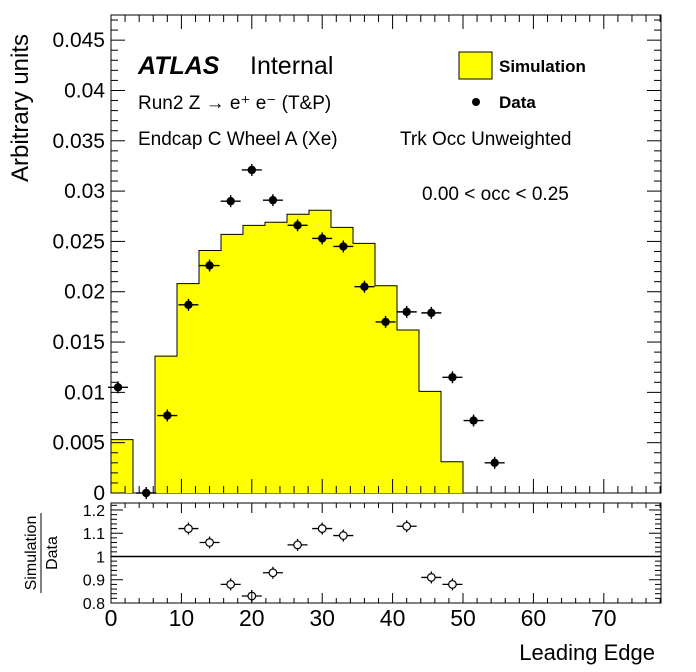 The height and width of the screenshot is (672, 696). I want to click on x-axis-label: Leading Edge, so click(587, 652).